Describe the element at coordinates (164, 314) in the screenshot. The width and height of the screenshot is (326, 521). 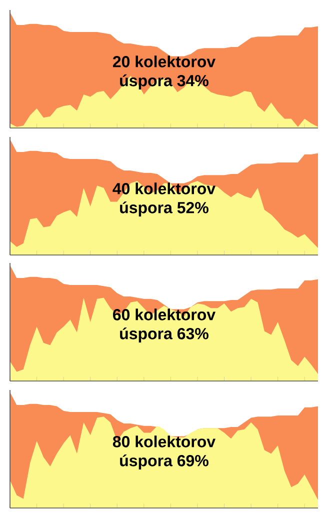
I see `annotation: 60 kolektorov` at that location.